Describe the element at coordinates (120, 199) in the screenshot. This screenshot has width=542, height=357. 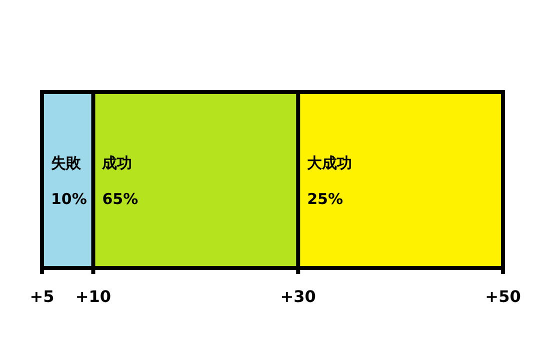
I see `annotation: 65%` at that location.